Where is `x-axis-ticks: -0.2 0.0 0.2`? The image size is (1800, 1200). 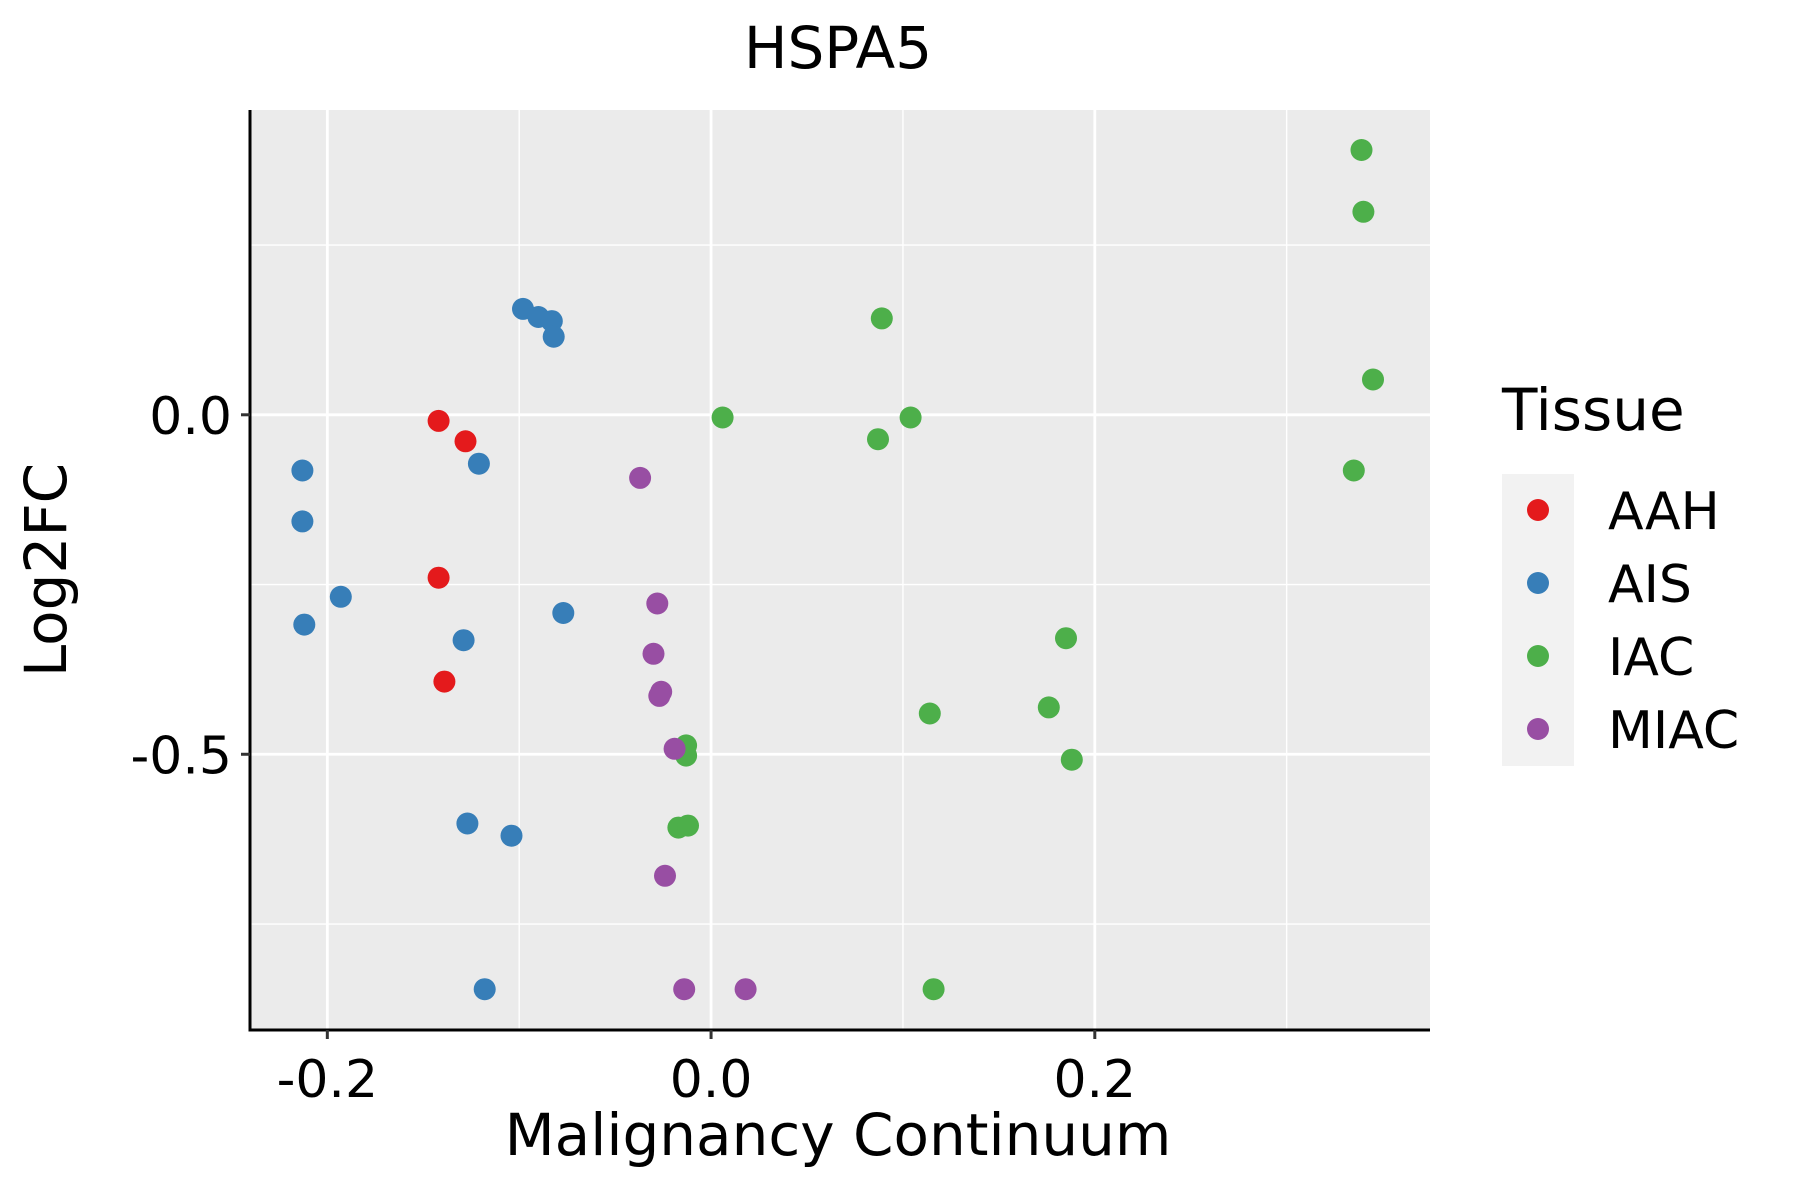 x-axis-ticks: -0.2 0.0 0.2 is located at coordinates (706, 1070).